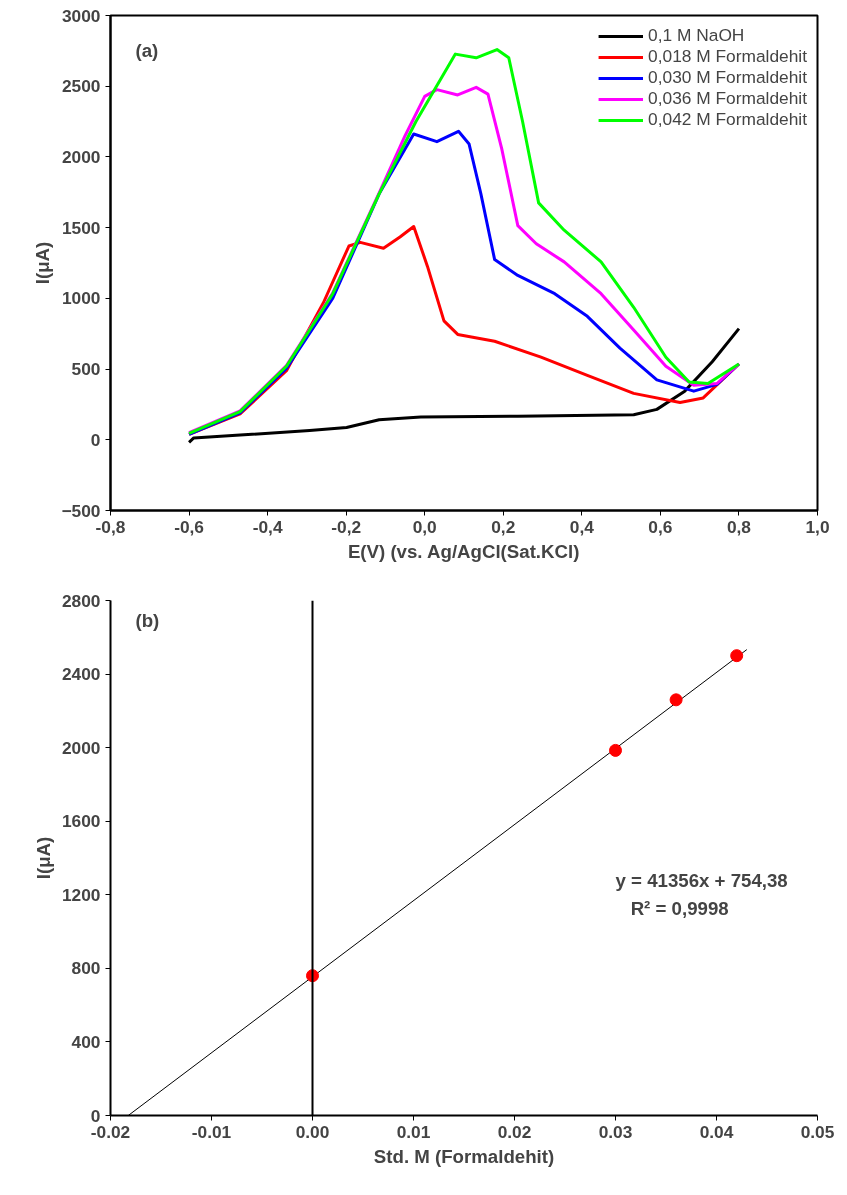  I want to click on annotation: (a), so click(147, 50).